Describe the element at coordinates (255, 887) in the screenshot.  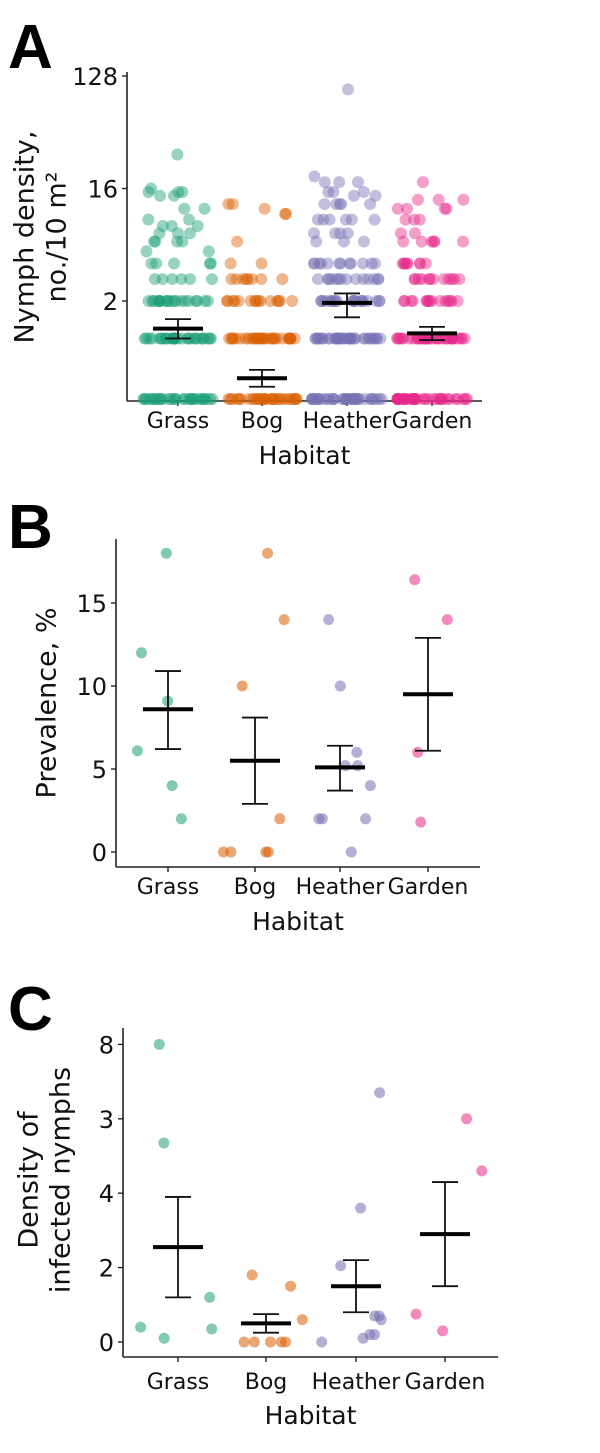
I see `x-tick-label-bog: Bog` at that location.